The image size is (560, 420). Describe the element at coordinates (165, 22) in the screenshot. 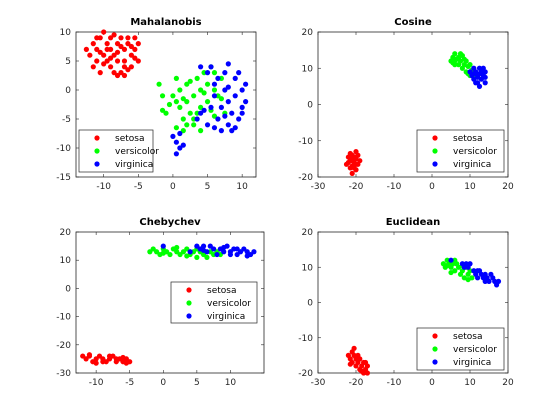

I see `panel-title: Mahalanobis` at that location.